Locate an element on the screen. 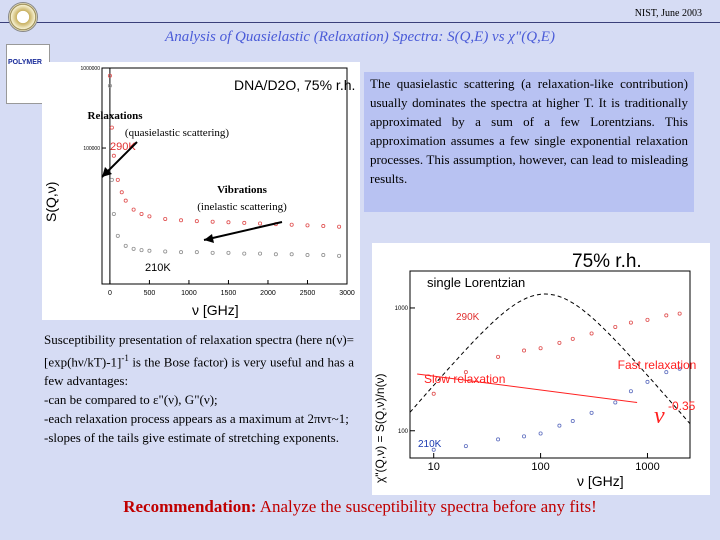 This screenshot has width=720, height=540. plot1-ylabel: S(Q,ν) is located at coordinates (51, 202).